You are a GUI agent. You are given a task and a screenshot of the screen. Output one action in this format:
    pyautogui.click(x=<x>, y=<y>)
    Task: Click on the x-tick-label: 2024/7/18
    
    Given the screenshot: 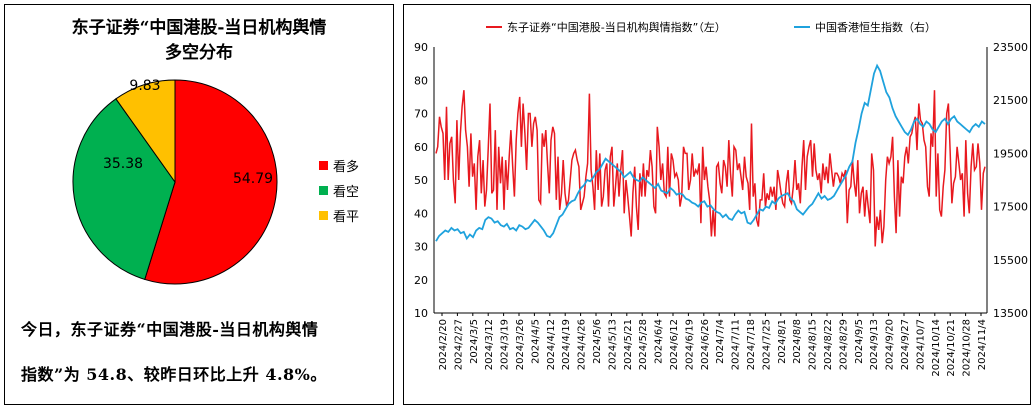 What is the action you would take?
    pyautogui.click(x=751, y=344)
    